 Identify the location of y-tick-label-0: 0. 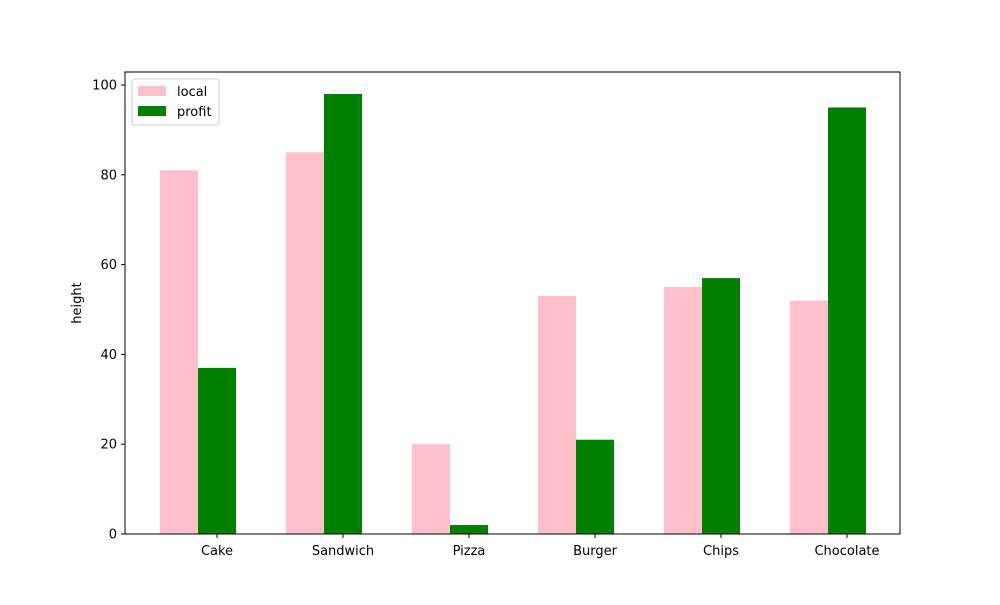
(113, 535).